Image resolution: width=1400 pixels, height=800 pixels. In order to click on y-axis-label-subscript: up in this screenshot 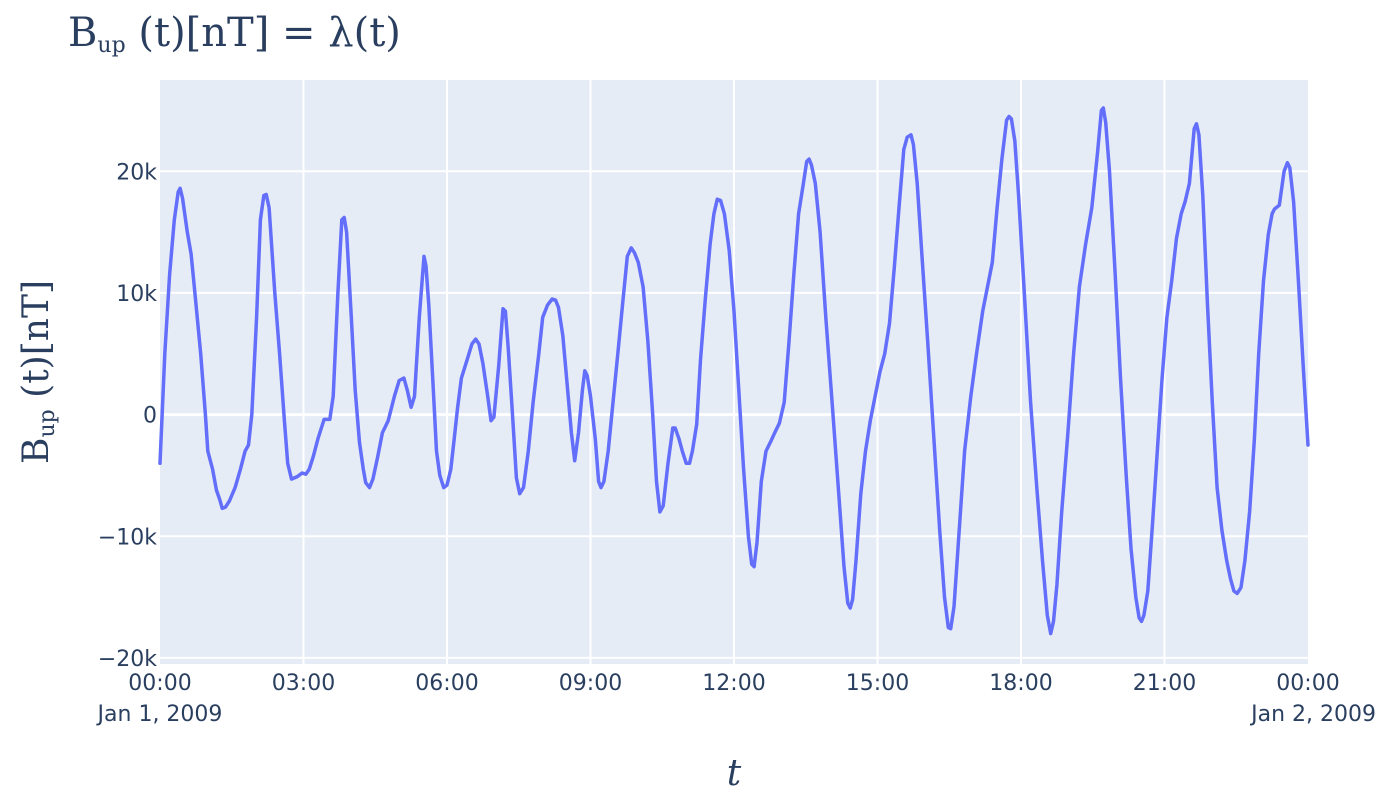, I will do `click(47, 423)`.